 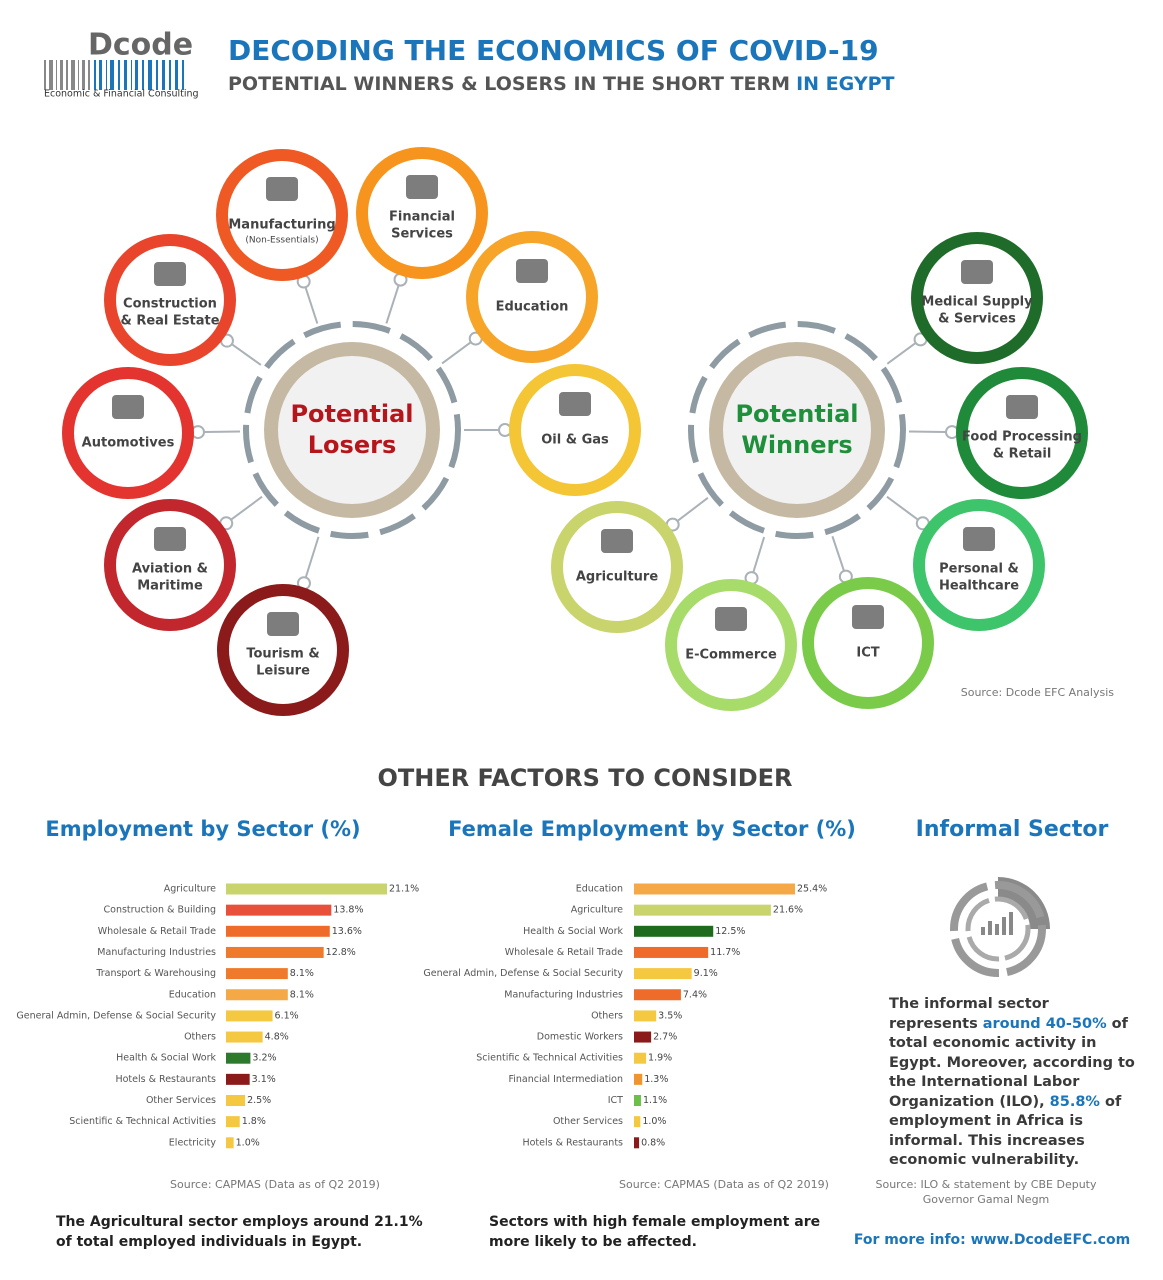 What do you see at coordinates (969, 1014) in the screenshot?
I see `paragraph-text: The informal sector represents` at bounding box center [969, 1014].